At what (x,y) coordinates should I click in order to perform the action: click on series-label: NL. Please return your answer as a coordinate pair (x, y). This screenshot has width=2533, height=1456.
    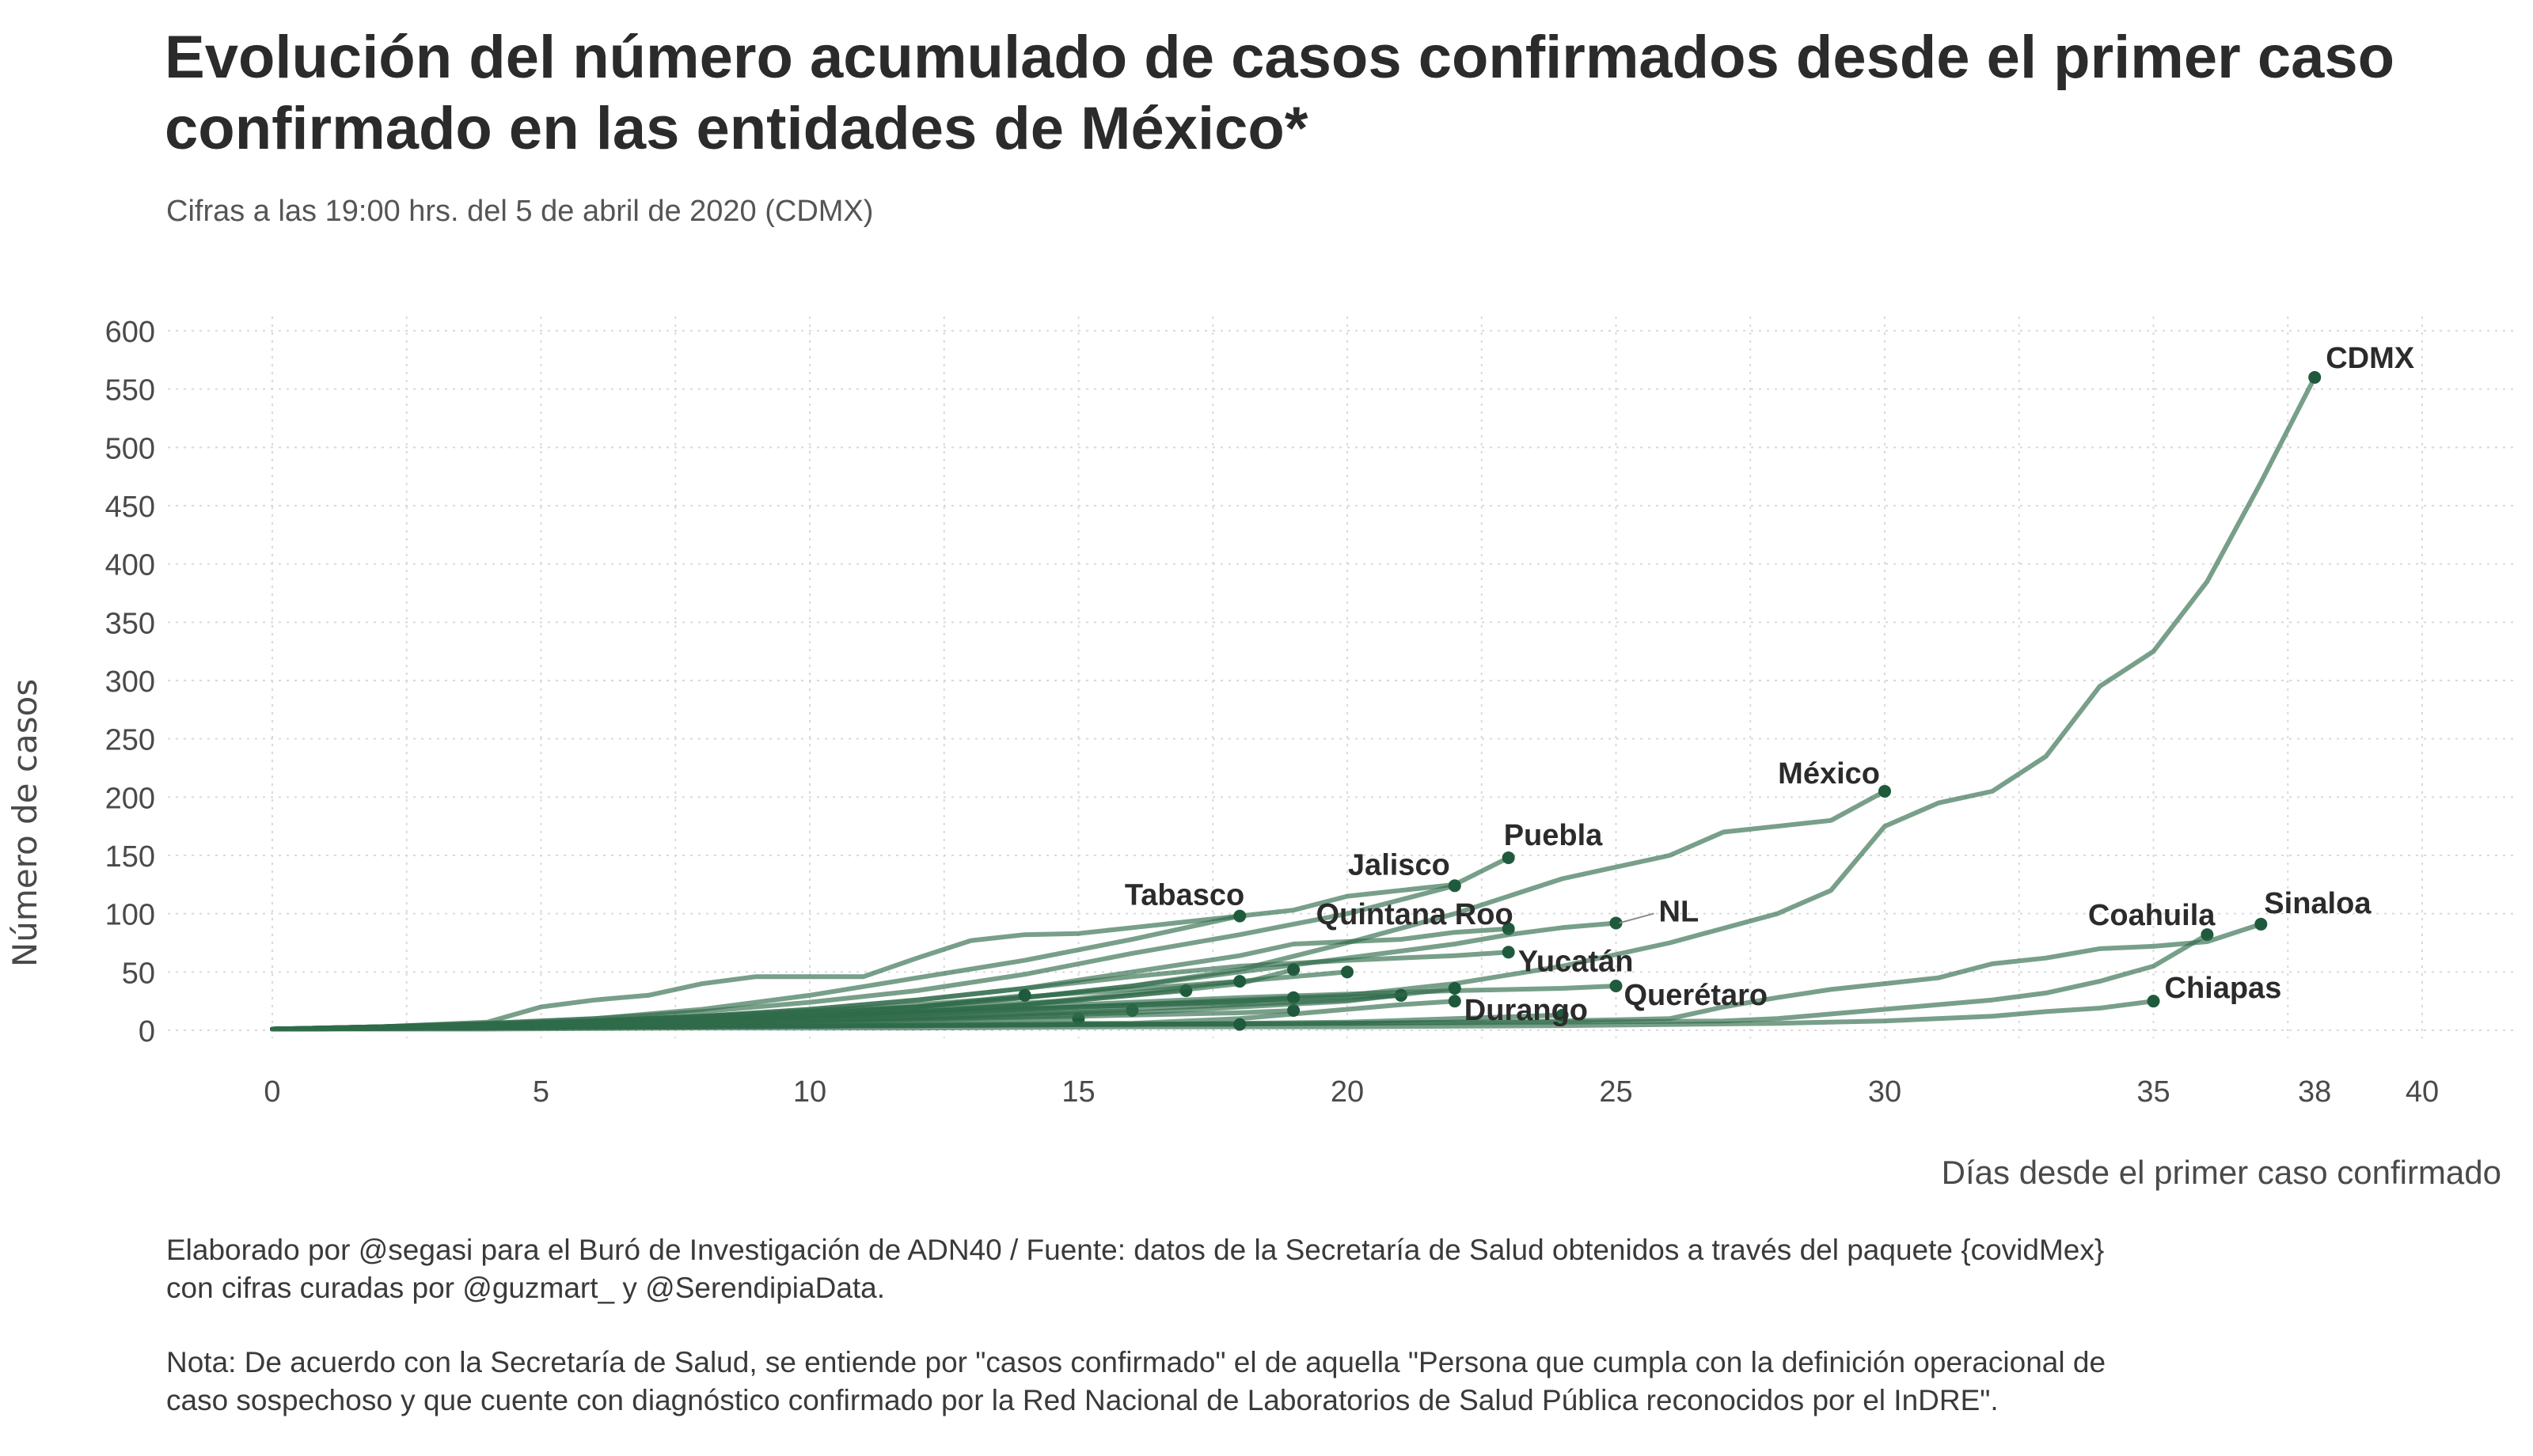
    Looking at the image, I should click on (1679, 911).